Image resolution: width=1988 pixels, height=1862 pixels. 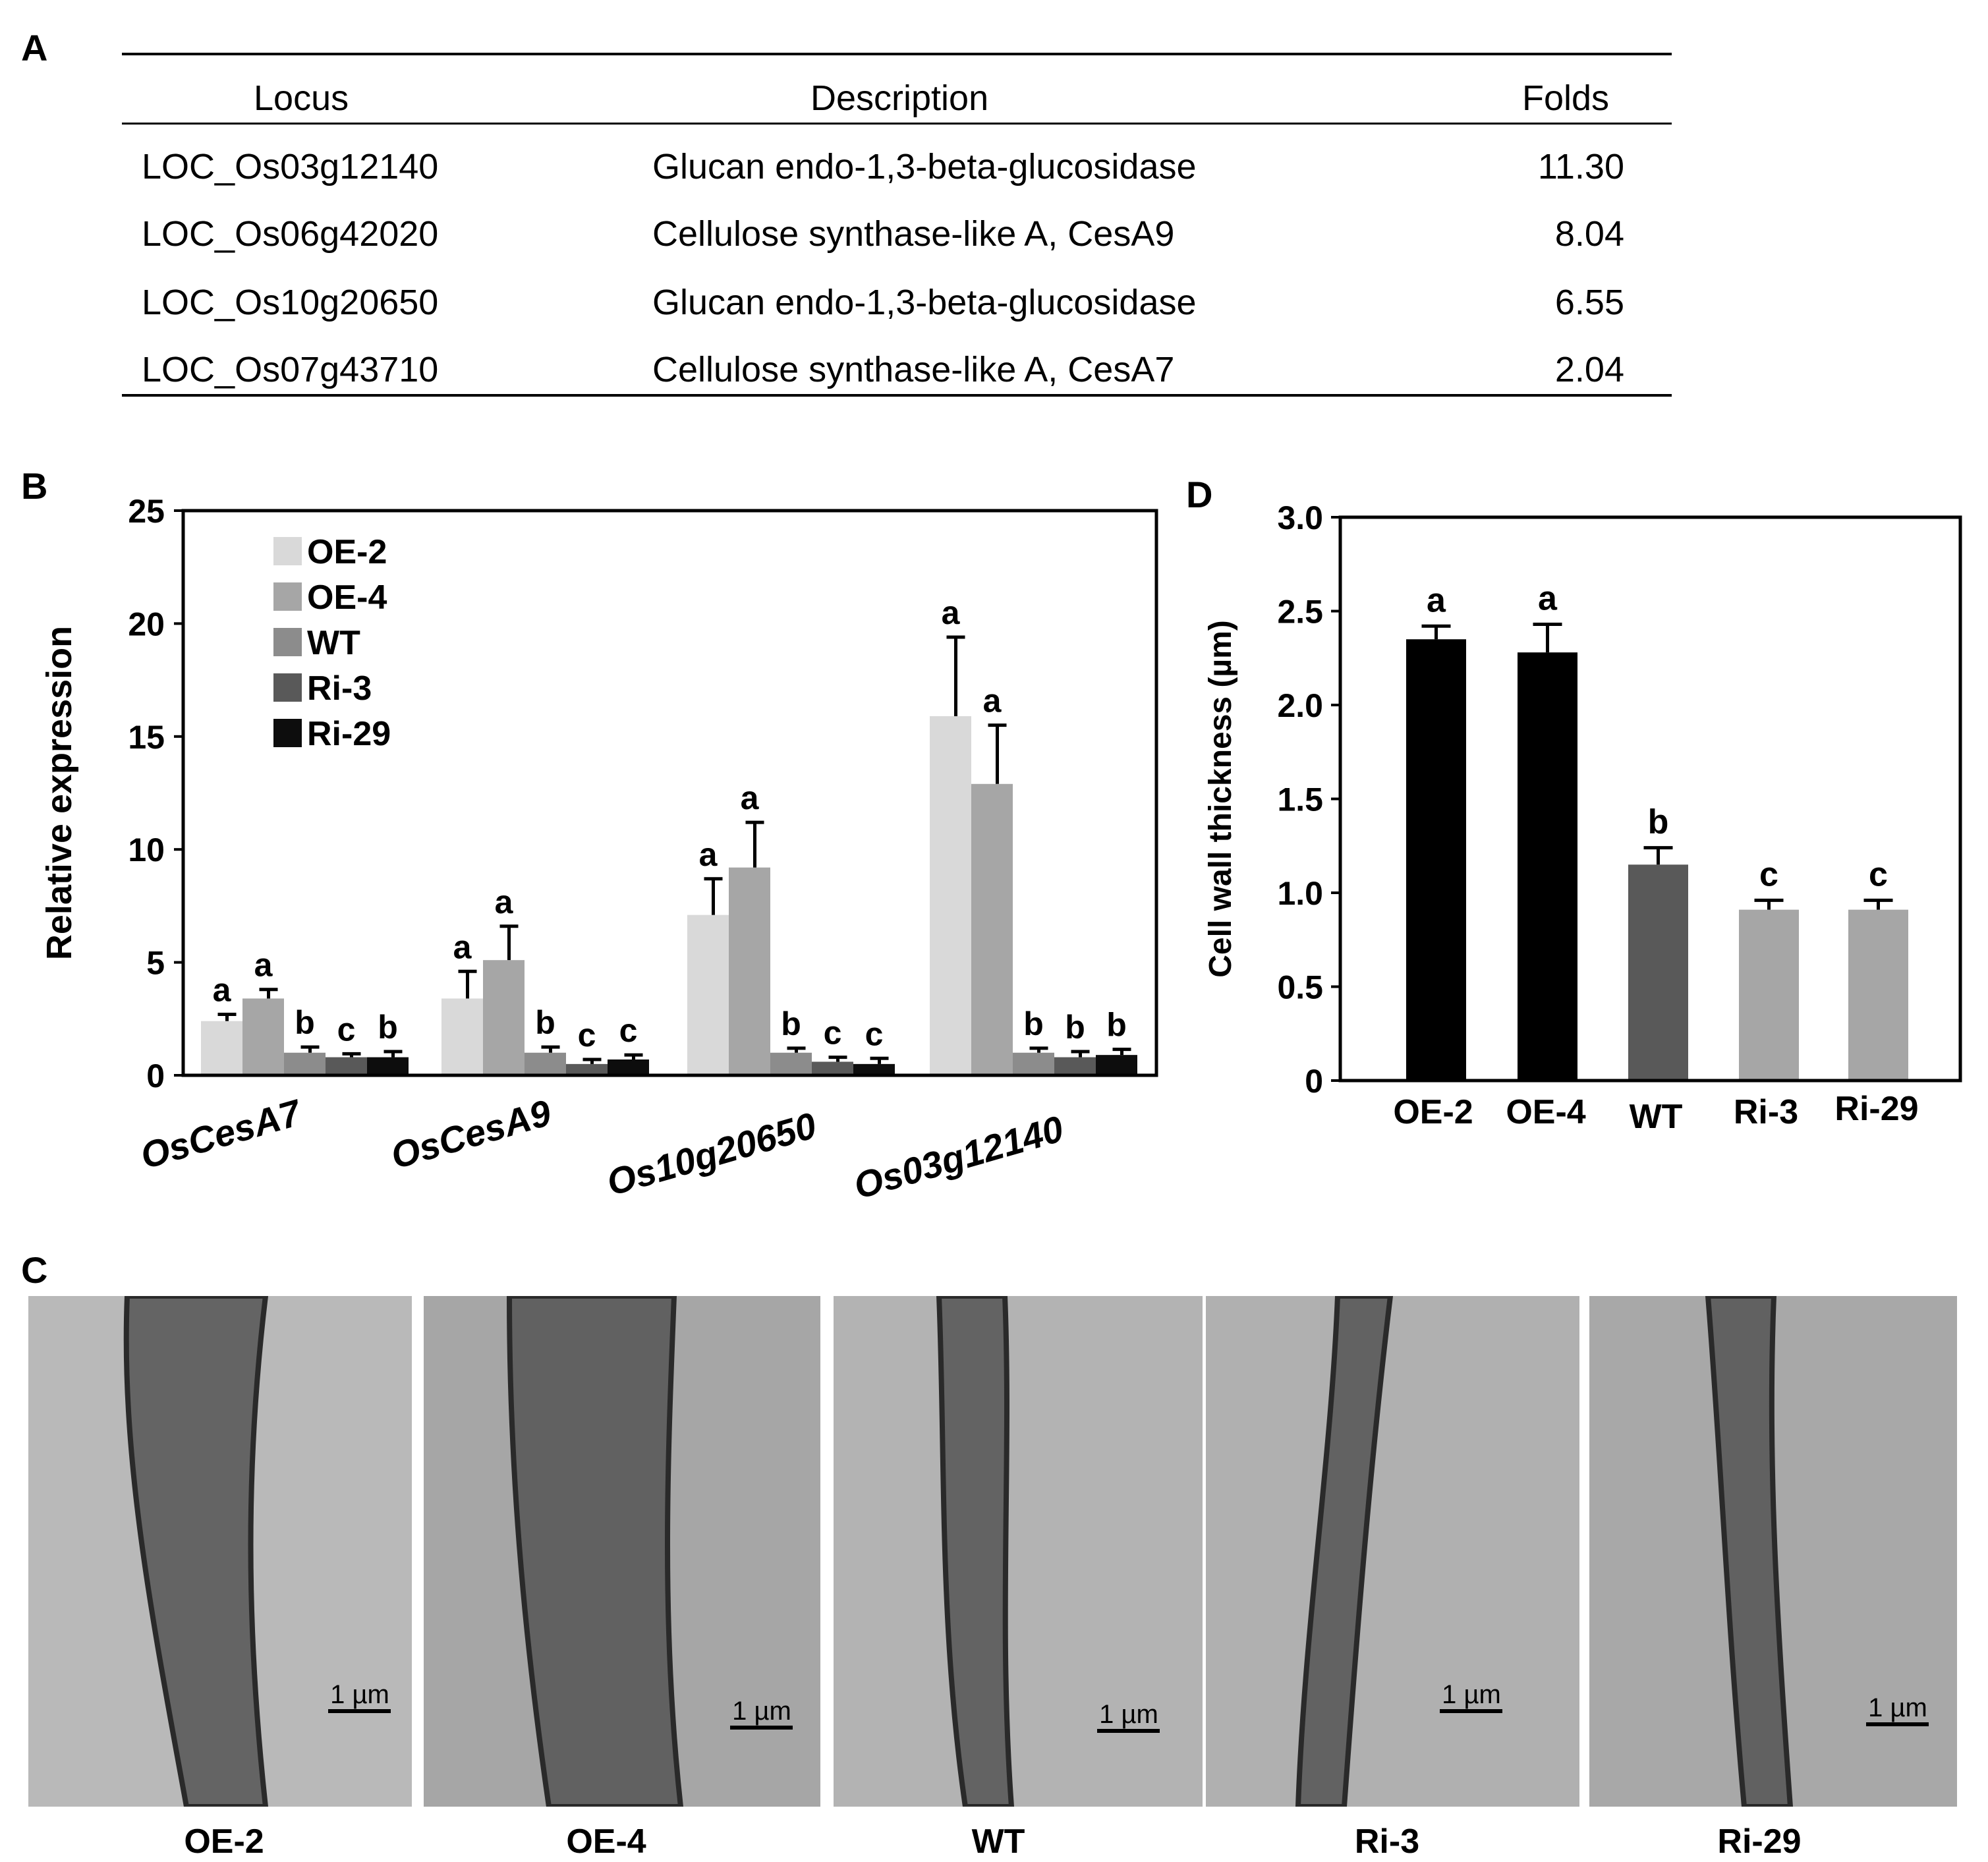 What do you see at coordinates (147, 738) in the screenshot?
I see `y-tick-label: 15` at bounding box center [147, 738].